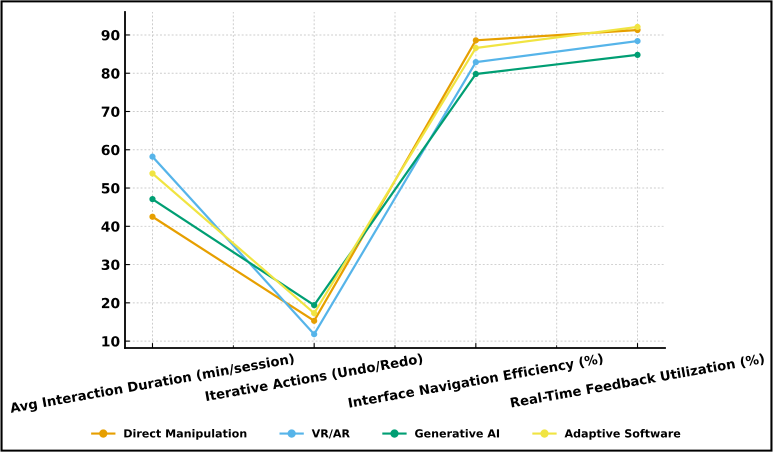 This screenshot has width=773, height=452. Describe the element at coordinates (622, 434) in the screenshot. I see `legend-label: Adaptive Software` at that location.